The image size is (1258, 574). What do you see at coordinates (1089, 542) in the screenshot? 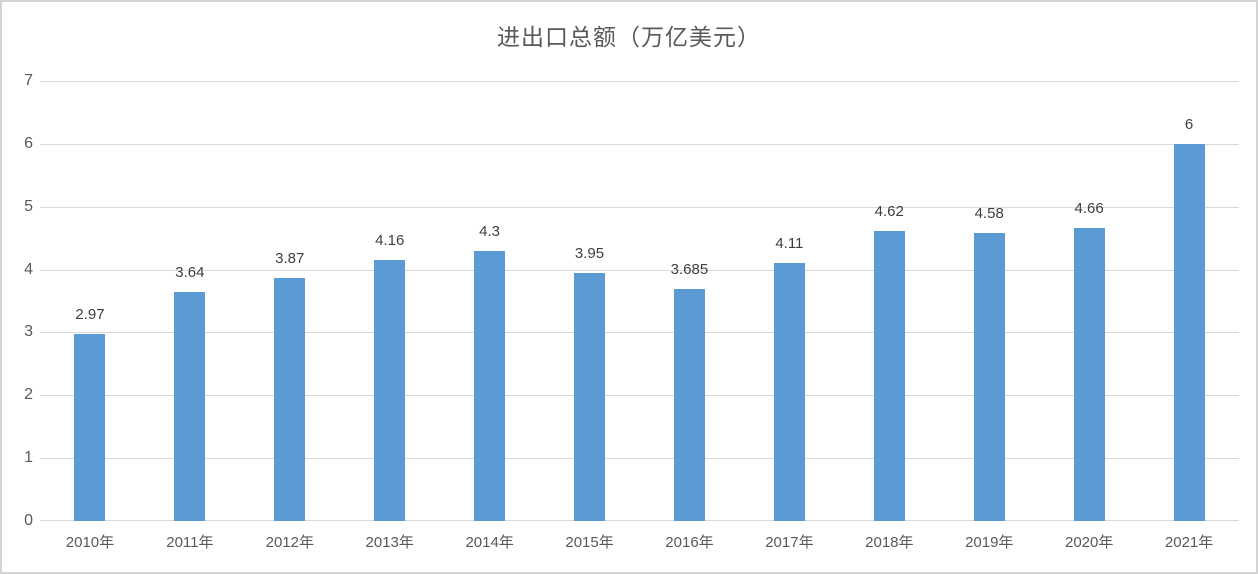
I see `x-tick-label: 2020年` at bounding box center [1089, 542].